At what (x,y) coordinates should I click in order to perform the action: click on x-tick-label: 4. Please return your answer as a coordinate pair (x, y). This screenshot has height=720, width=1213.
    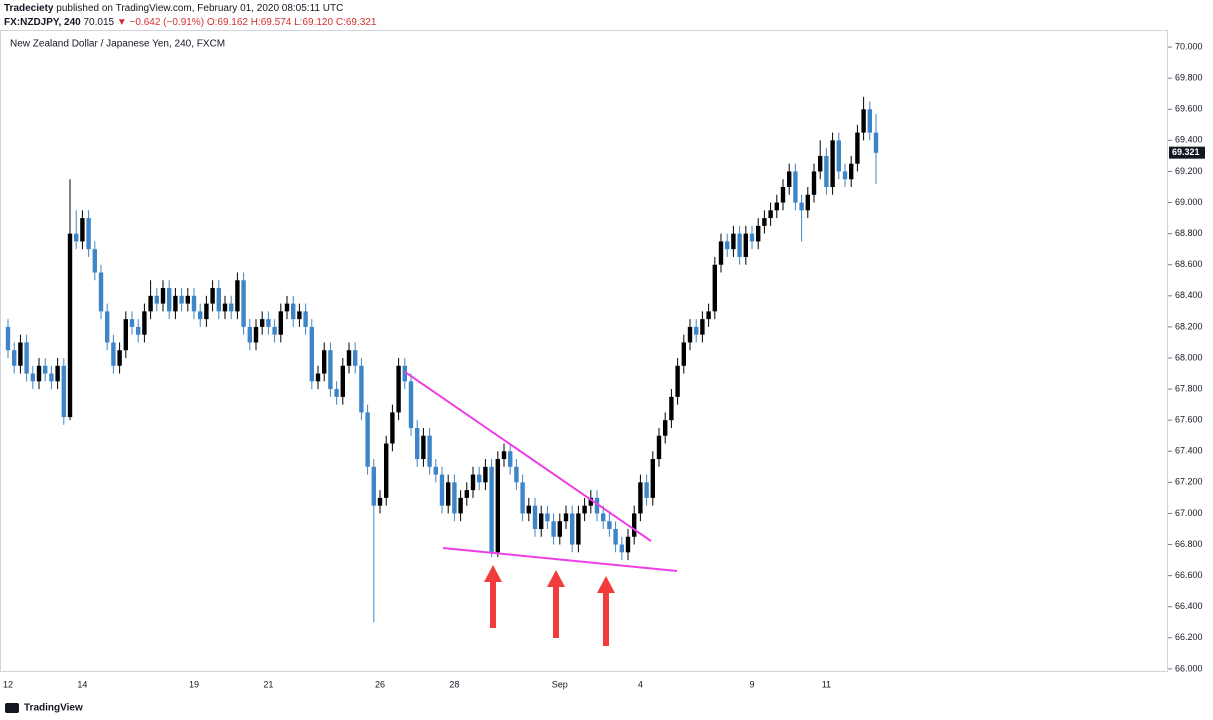
    Looking at the image, I should click on (640, 684).